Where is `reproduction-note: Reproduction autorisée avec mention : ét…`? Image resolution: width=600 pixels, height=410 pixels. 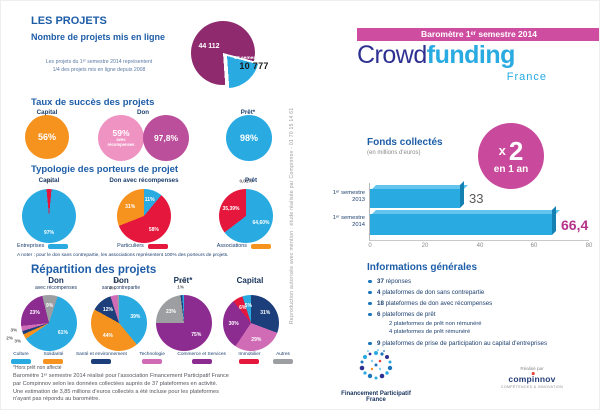 reproduction-note: Reproduction autorisée avec mention : ét… is located at coordinates (292, 216).